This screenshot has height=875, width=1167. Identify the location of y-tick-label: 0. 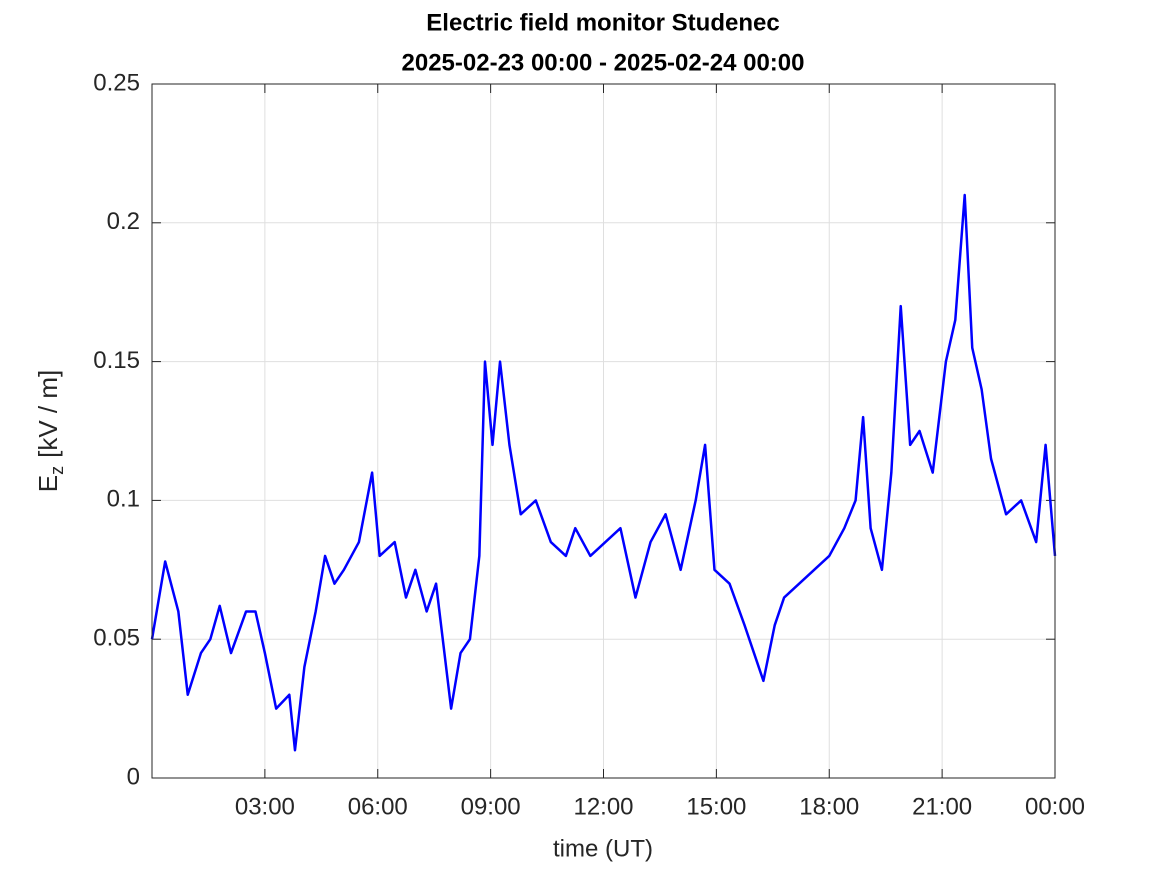
(133, 776).